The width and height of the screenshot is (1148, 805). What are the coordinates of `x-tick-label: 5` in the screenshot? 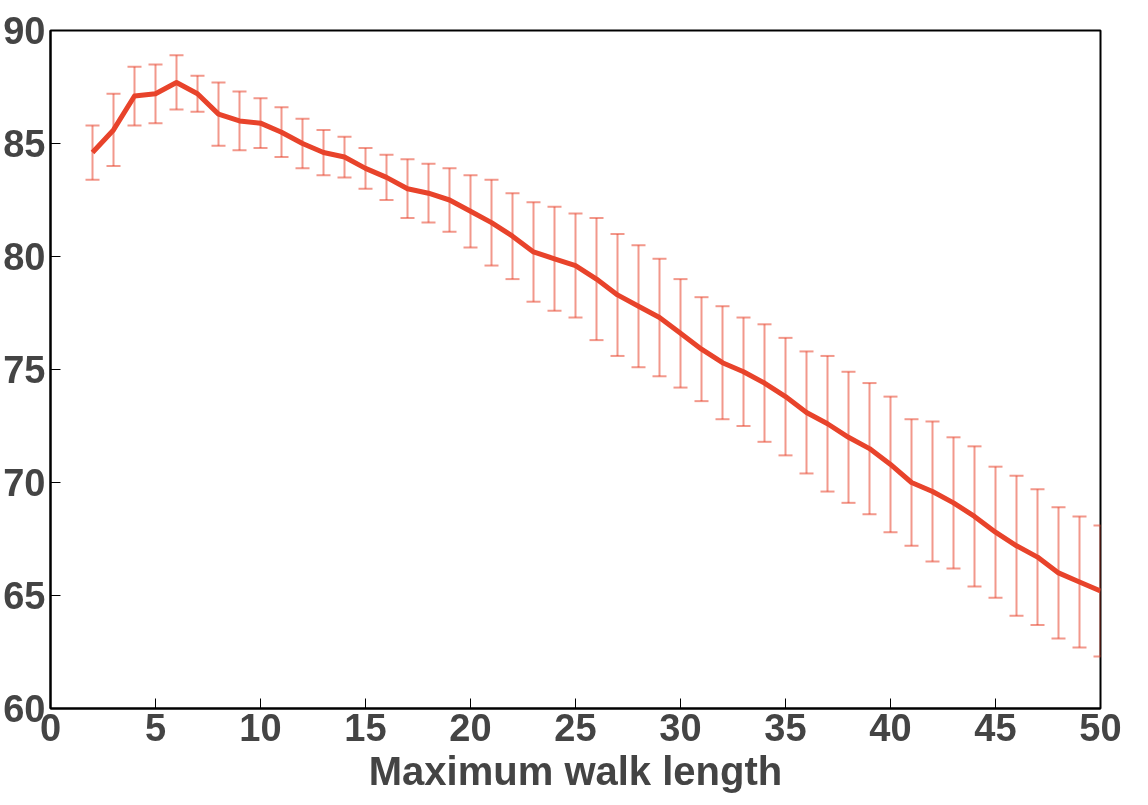 It's located at (155, 727).